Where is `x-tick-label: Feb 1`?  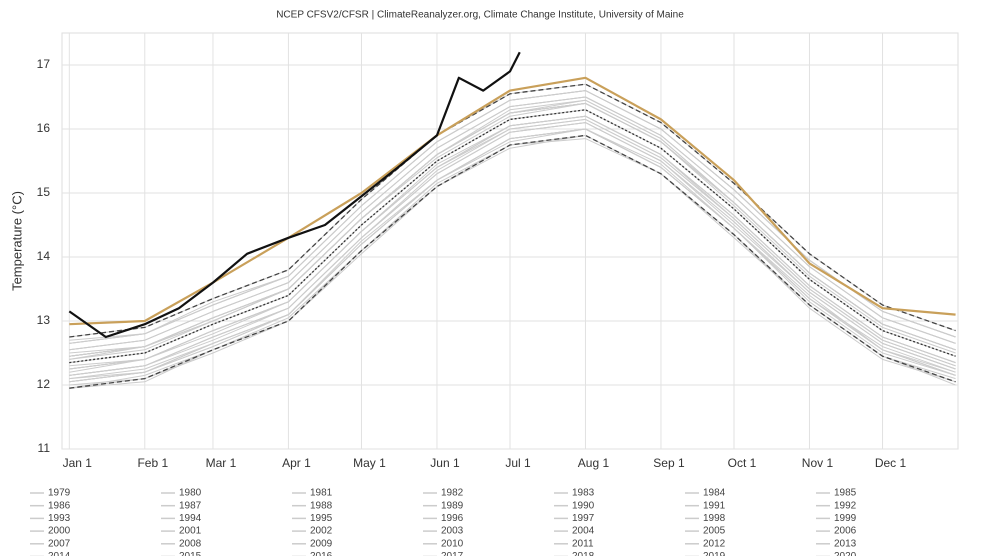 x-tick-label: Feb 1 is located at coordinates (152, 463).